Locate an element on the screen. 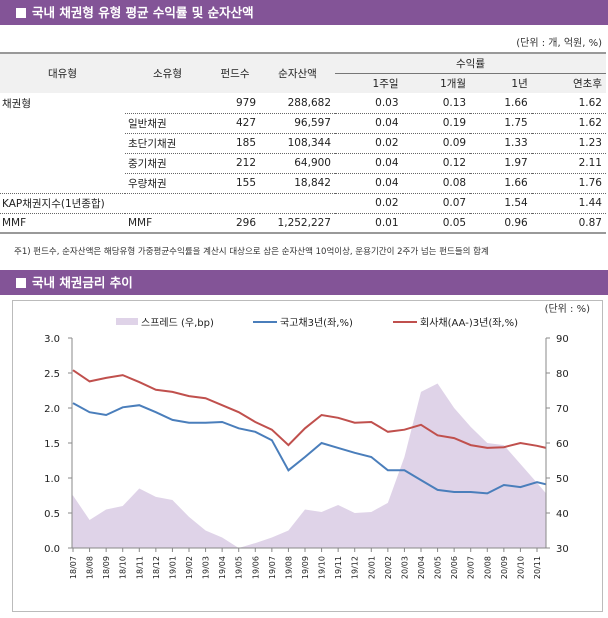  cell-major: 채권형 is located at coordinates (16, 103).